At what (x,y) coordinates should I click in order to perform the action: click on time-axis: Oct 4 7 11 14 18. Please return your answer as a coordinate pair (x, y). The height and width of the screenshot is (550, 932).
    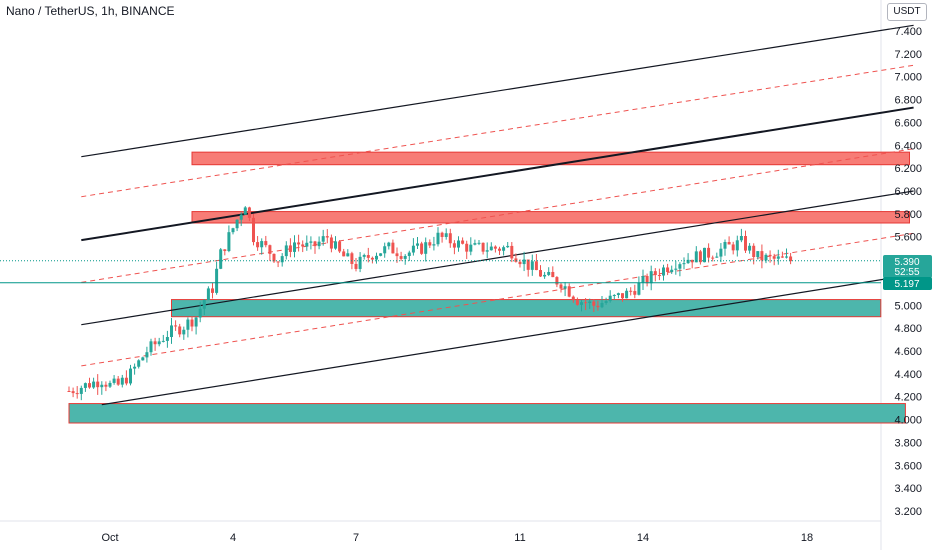
    Looking at the image, I should click on (457, 538).